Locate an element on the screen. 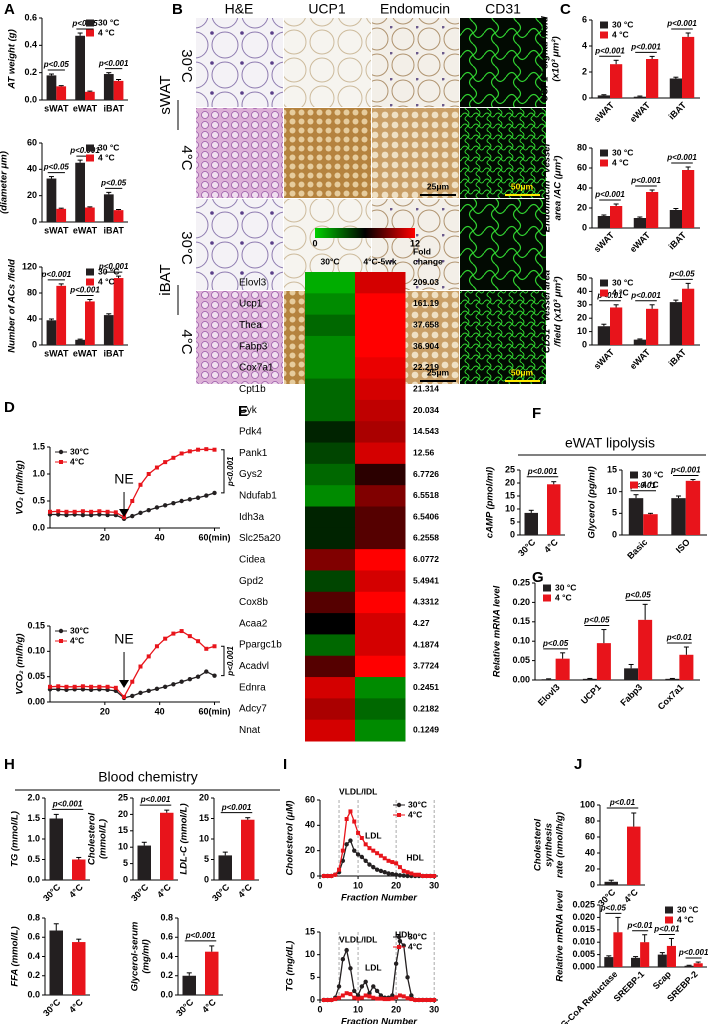 This screenshot has width=719, height=1024. y-tick-label: 2 is located at coordinates (584, 71).